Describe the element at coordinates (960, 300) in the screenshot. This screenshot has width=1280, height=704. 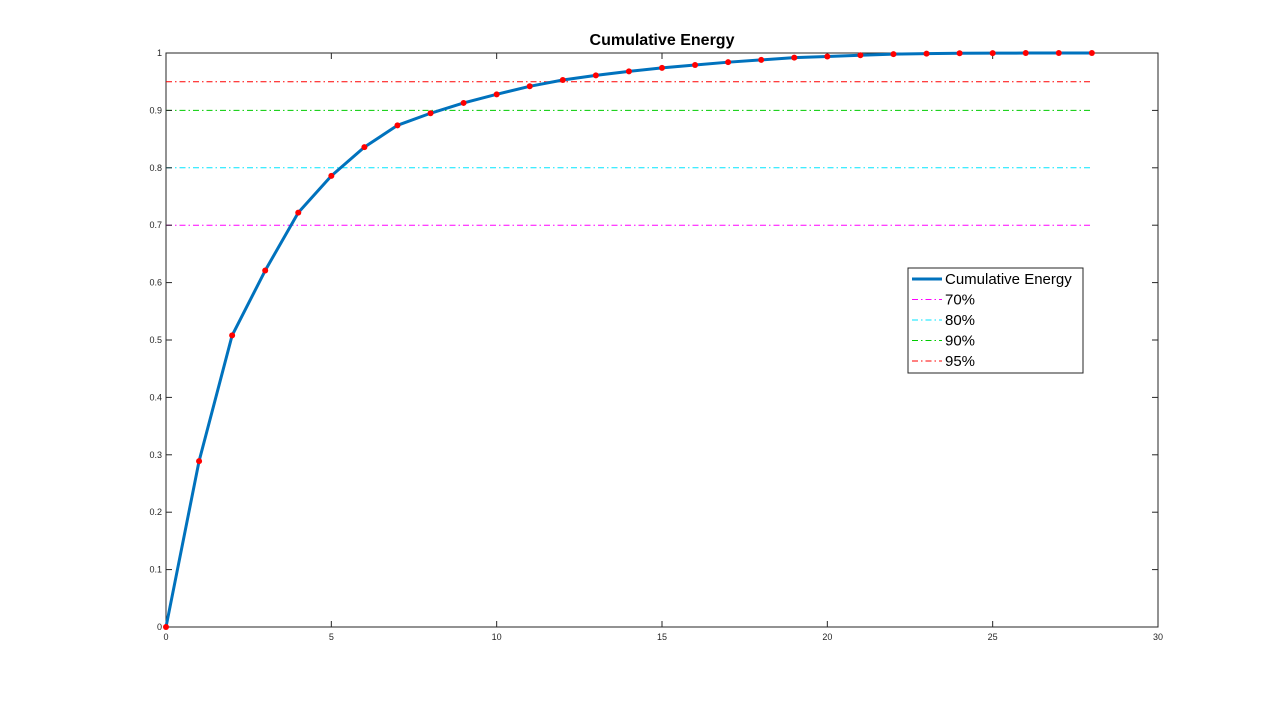
I see `legend-label: 70%` at that location.